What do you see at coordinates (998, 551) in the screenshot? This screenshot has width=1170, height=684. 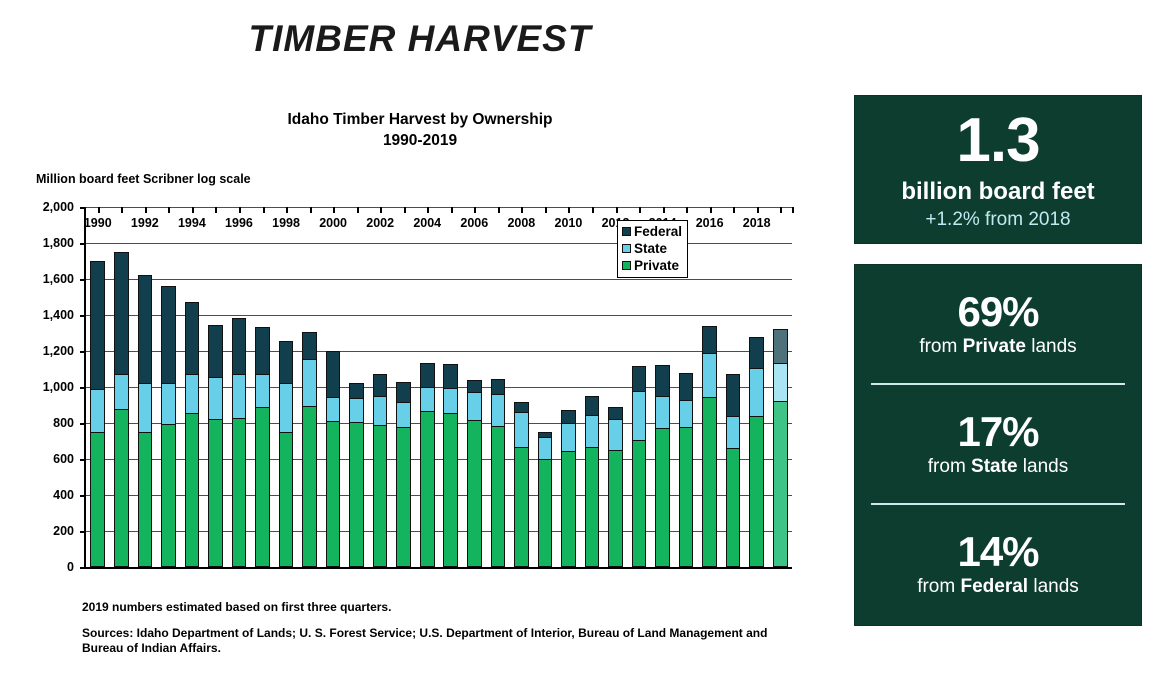 I see `breakdown-percent: 14%` at bounding box center [998, 551].